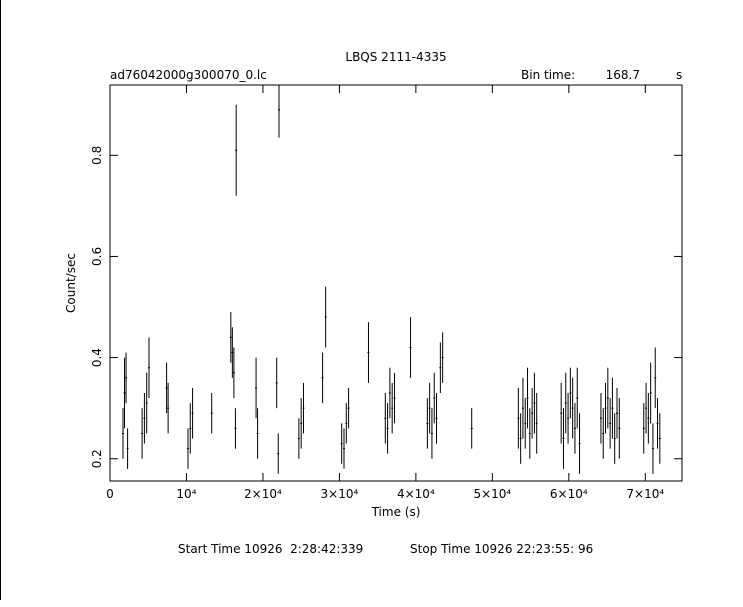  Describe the element at coordinates (97, 458) in the screenshot. I see `y-tick-label: 0.2` at that location.